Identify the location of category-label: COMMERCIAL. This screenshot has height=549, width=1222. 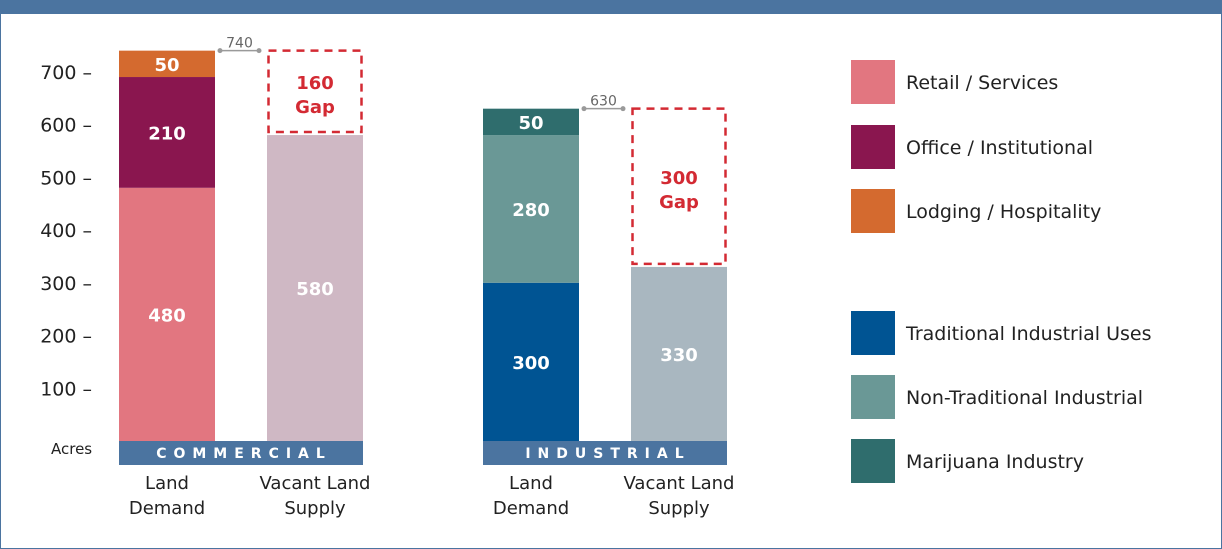
(244, 454).